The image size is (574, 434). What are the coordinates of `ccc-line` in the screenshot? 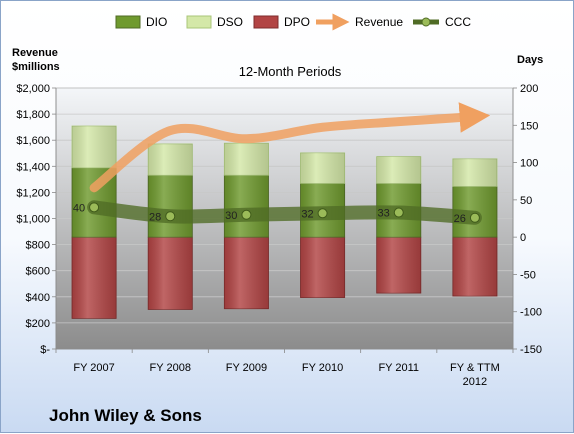 It's located at (284, 212).